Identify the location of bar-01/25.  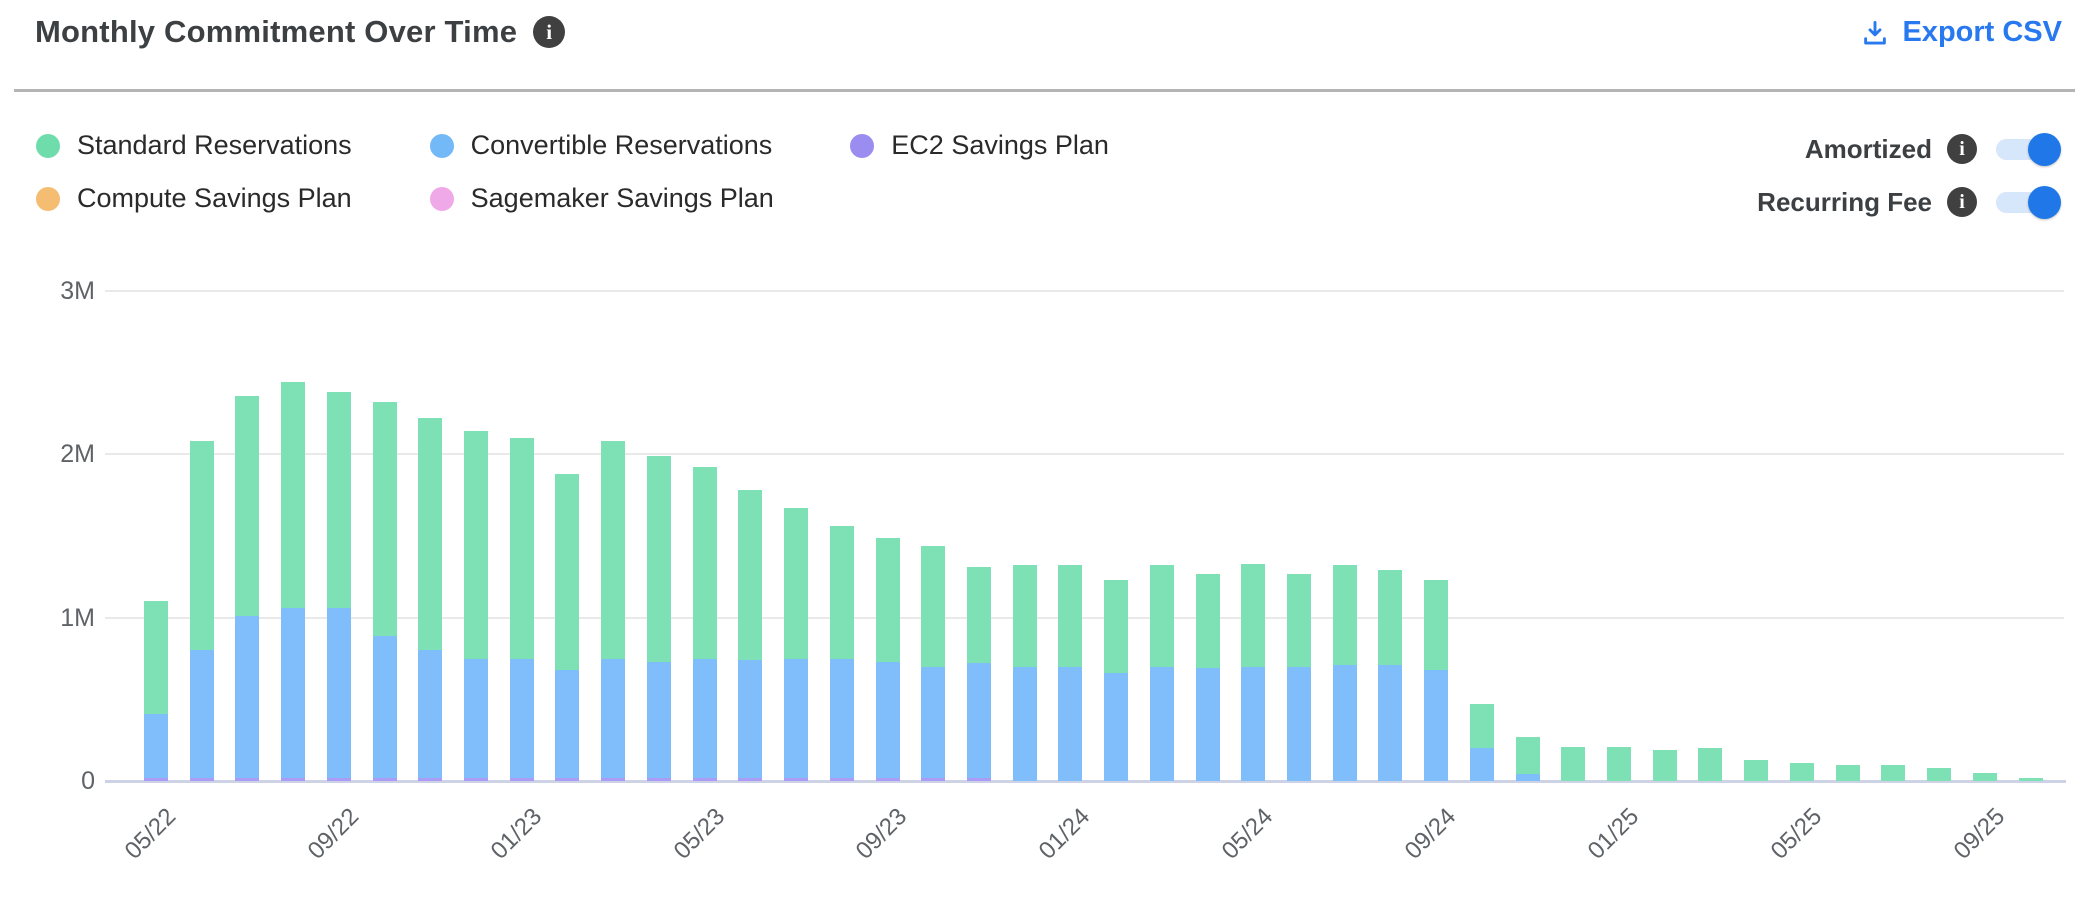
(1619, 763).